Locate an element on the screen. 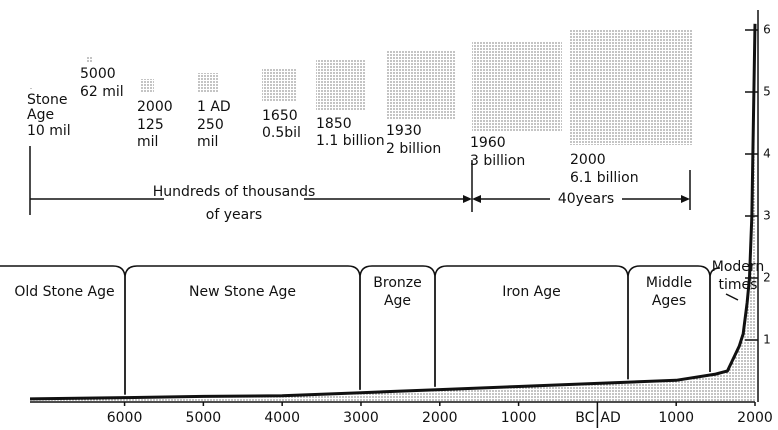 Image resolution: width=778 pixels, height=430 pixels. era-label: Bronze is located at coordinates (397, 283).